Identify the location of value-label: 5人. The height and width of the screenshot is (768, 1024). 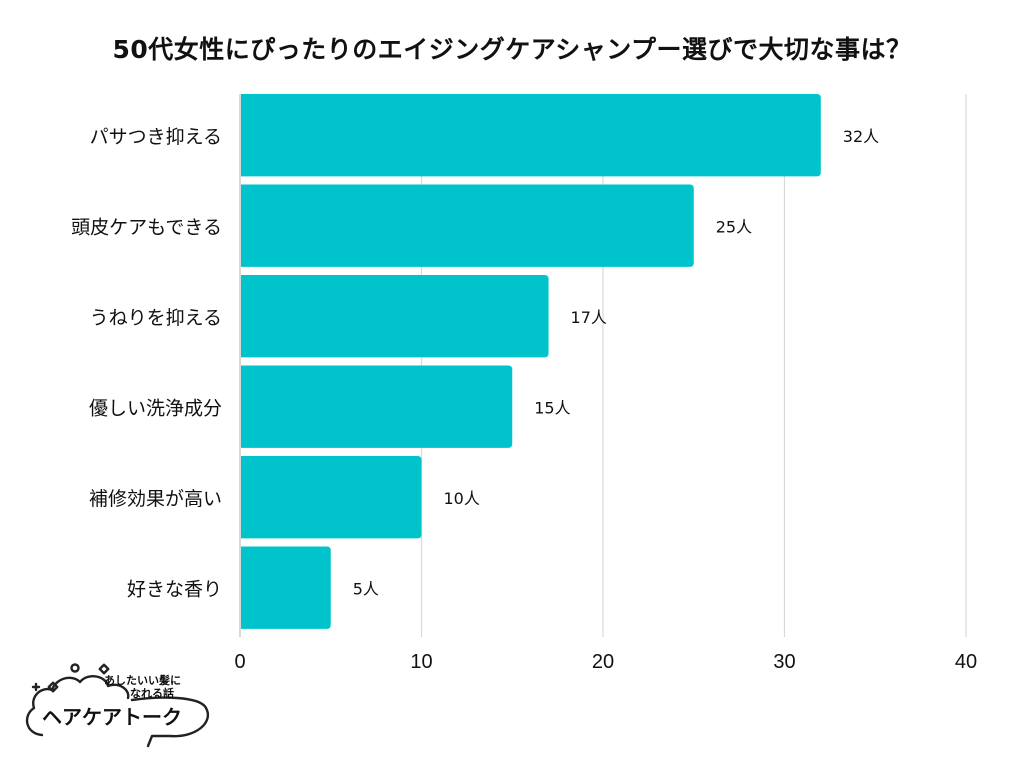
(366, 588).